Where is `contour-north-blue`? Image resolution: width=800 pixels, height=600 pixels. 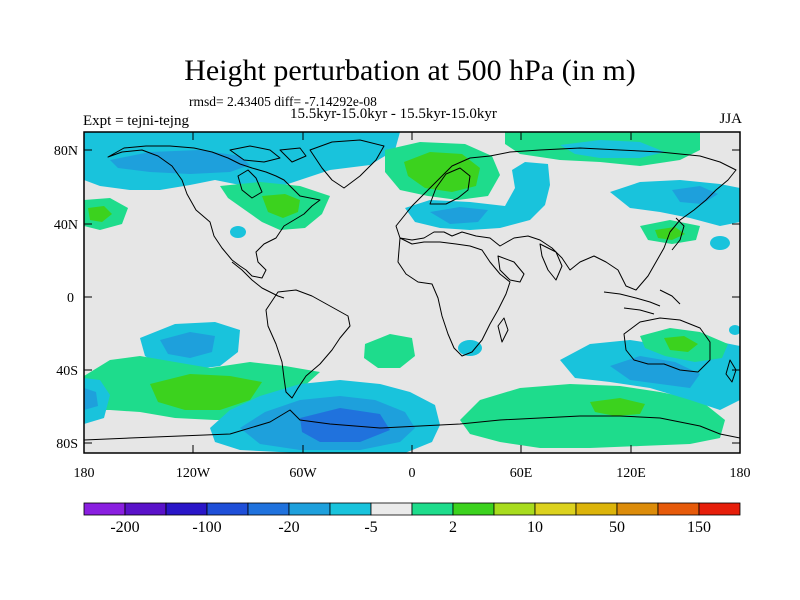
contour-north-blue is located at coordinates (180, 162).